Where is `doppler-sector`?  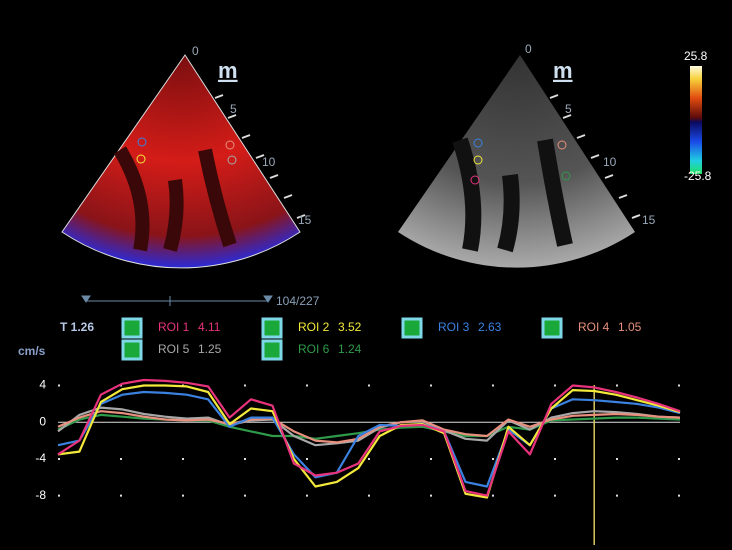 doppler-sector is located at coordinates (181, 161).